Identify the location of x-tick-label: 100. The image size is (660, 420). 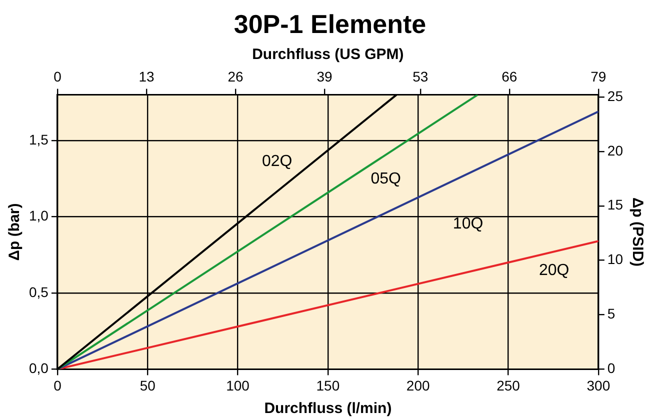
(238, 385).